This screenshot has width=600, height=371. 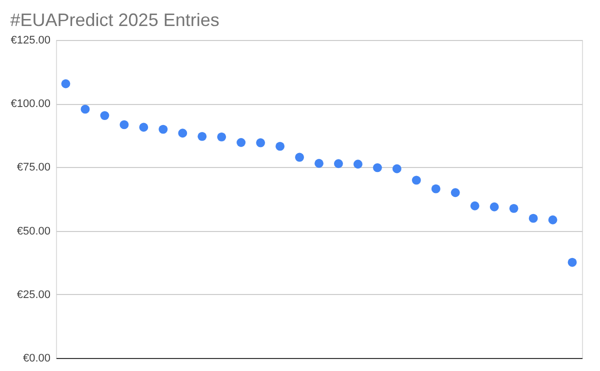 I want to click on y-tick-label: €50.00, so click(x=33, y=231).